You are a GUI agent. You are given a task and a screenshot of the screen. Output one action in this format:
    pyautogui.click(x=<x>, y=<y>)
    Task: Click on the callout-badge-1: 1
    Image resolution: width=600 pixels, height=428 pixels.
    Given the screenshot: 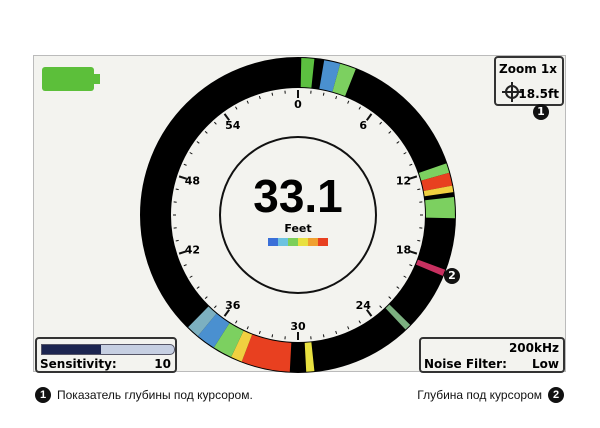 What is the action you would take?
    pyautogui.click(x=541, y=112)
    